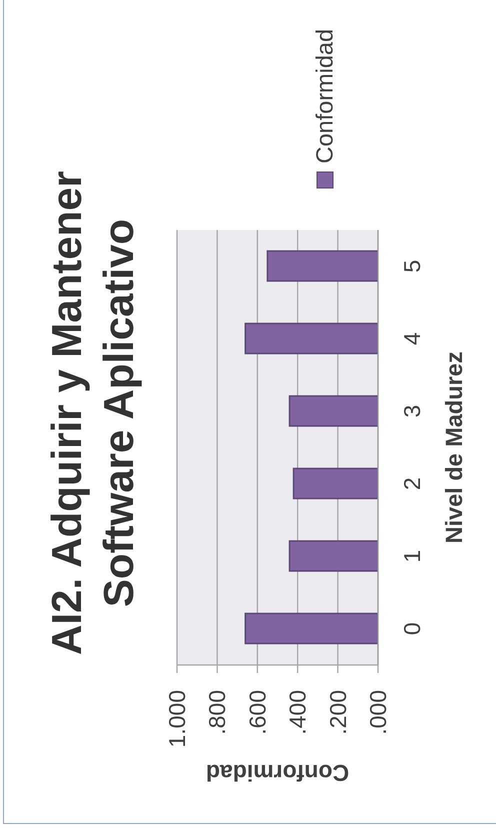 The width and height of the screenshot is (496, 834). Describe the element at coordinates (177, 719) in the screenshot. I see `x-tick-label: 1.000` at that location.